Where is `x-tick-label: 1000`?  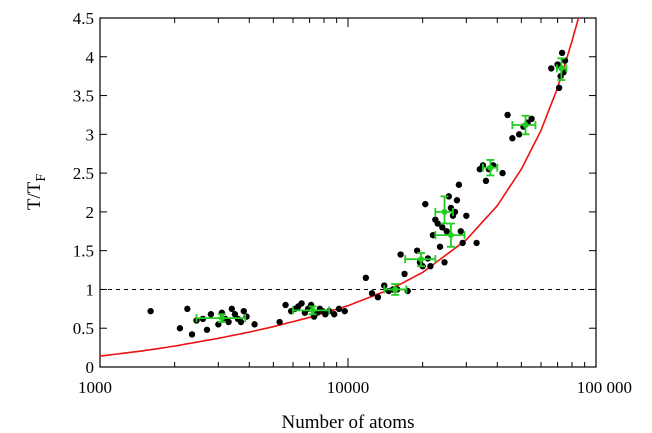
x-tick-label: 1000 is located at coordinates (95, 387).